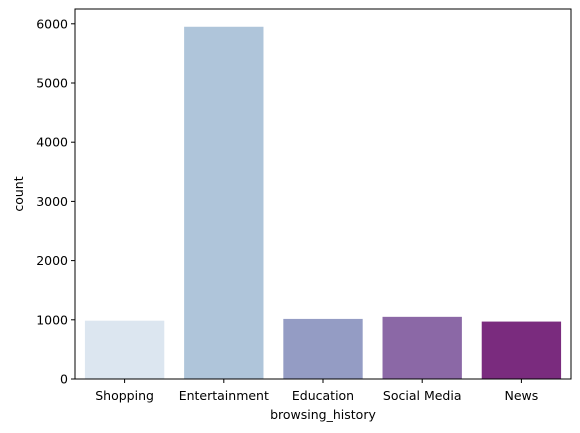 Image resolution: width=580 pixels, height=433 pixels. I want to click on bar-news, so click(521, 350).